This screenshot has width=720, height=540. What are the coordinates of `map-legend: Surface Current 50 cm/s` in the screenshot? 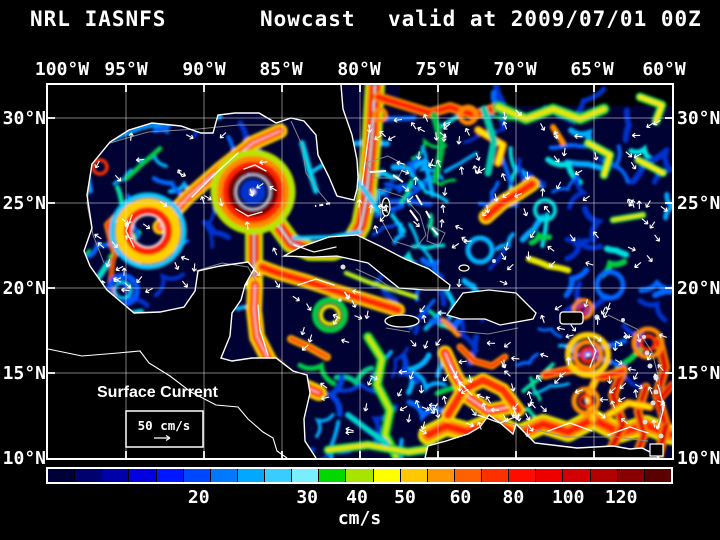 It's located at (158, 416).